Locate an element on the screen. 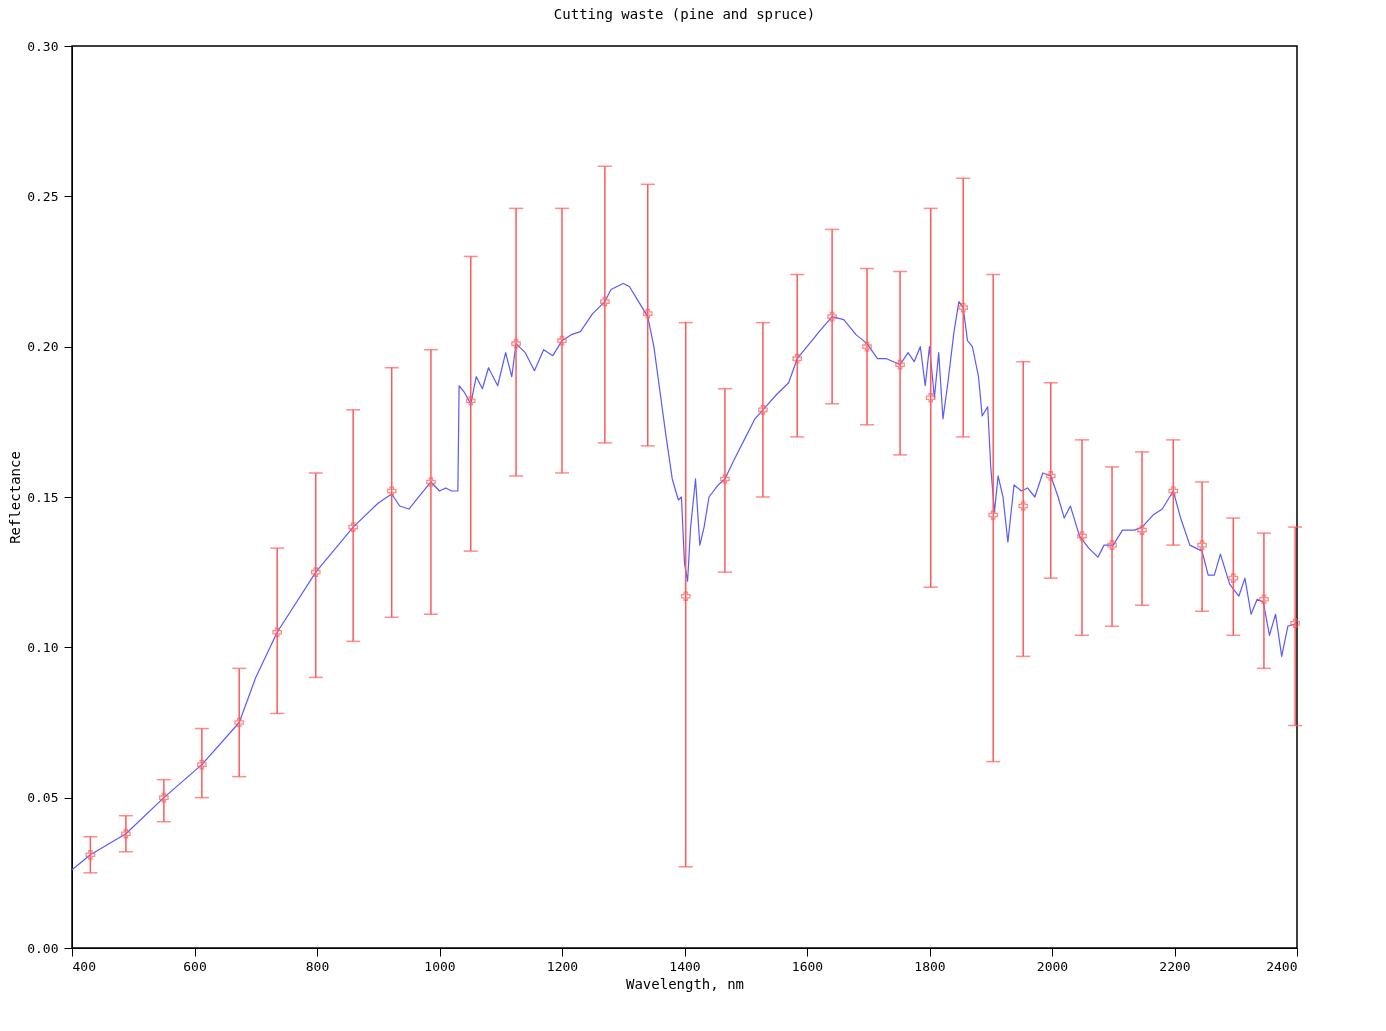 The height and width of the screenshot is (1031, 1386). x-tick-label: 1200 is located at coordinates (562, 966).